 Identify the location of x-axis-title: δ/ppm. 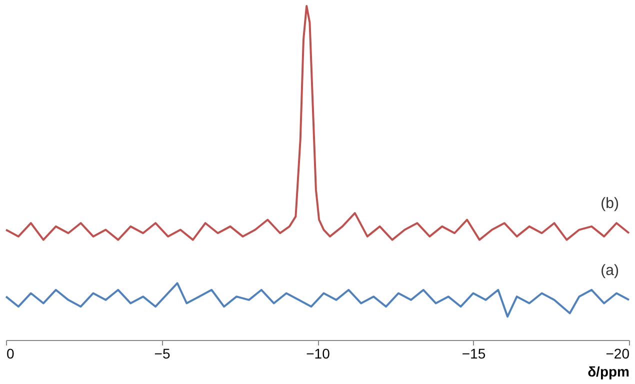
(609, 372).